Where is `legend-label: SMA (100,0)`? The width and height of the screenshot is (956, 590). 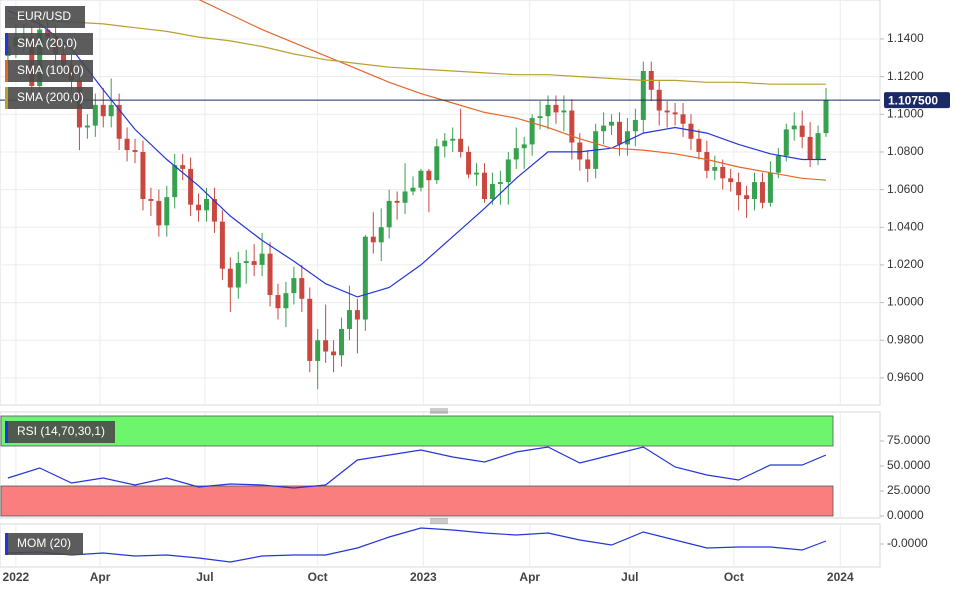 legend-label: SMA (100,0) is located at coordinates (50, 70).